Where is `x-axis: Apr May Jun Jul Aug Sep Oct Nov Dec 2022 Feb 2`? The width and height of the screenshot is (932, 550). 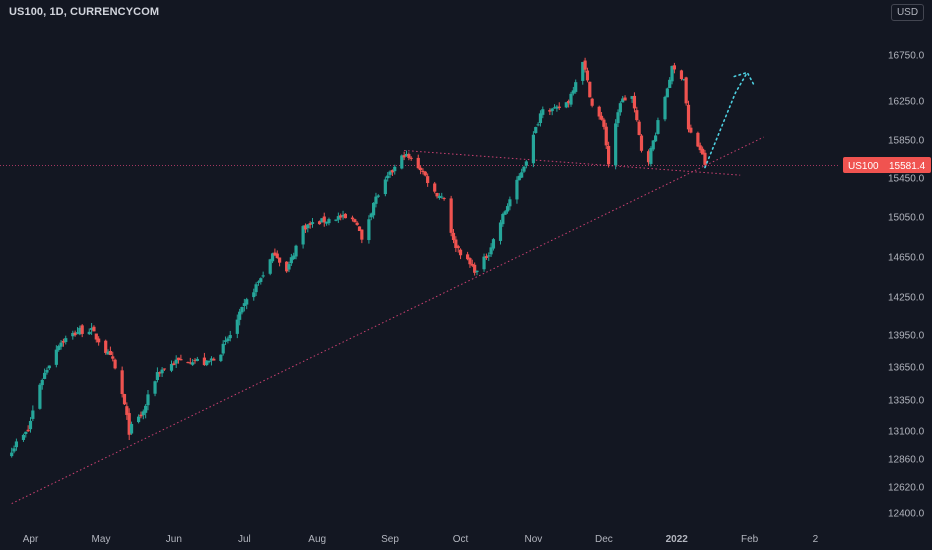
x-axis: Apr May Jun Jul Aug Sep Oct Nov Dec 2022 Feb 2 is located at coordinates (421, 539).